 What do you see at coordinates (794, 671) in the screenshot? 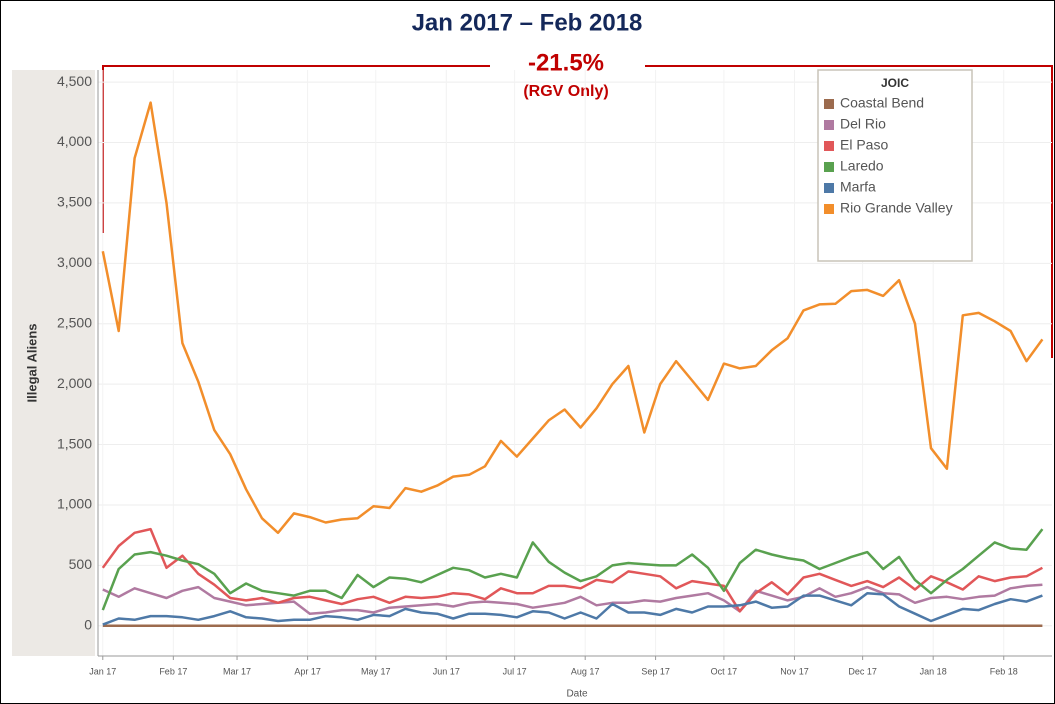
I see `x-tick-label: Nov 17` at bounding box center [794, 671].